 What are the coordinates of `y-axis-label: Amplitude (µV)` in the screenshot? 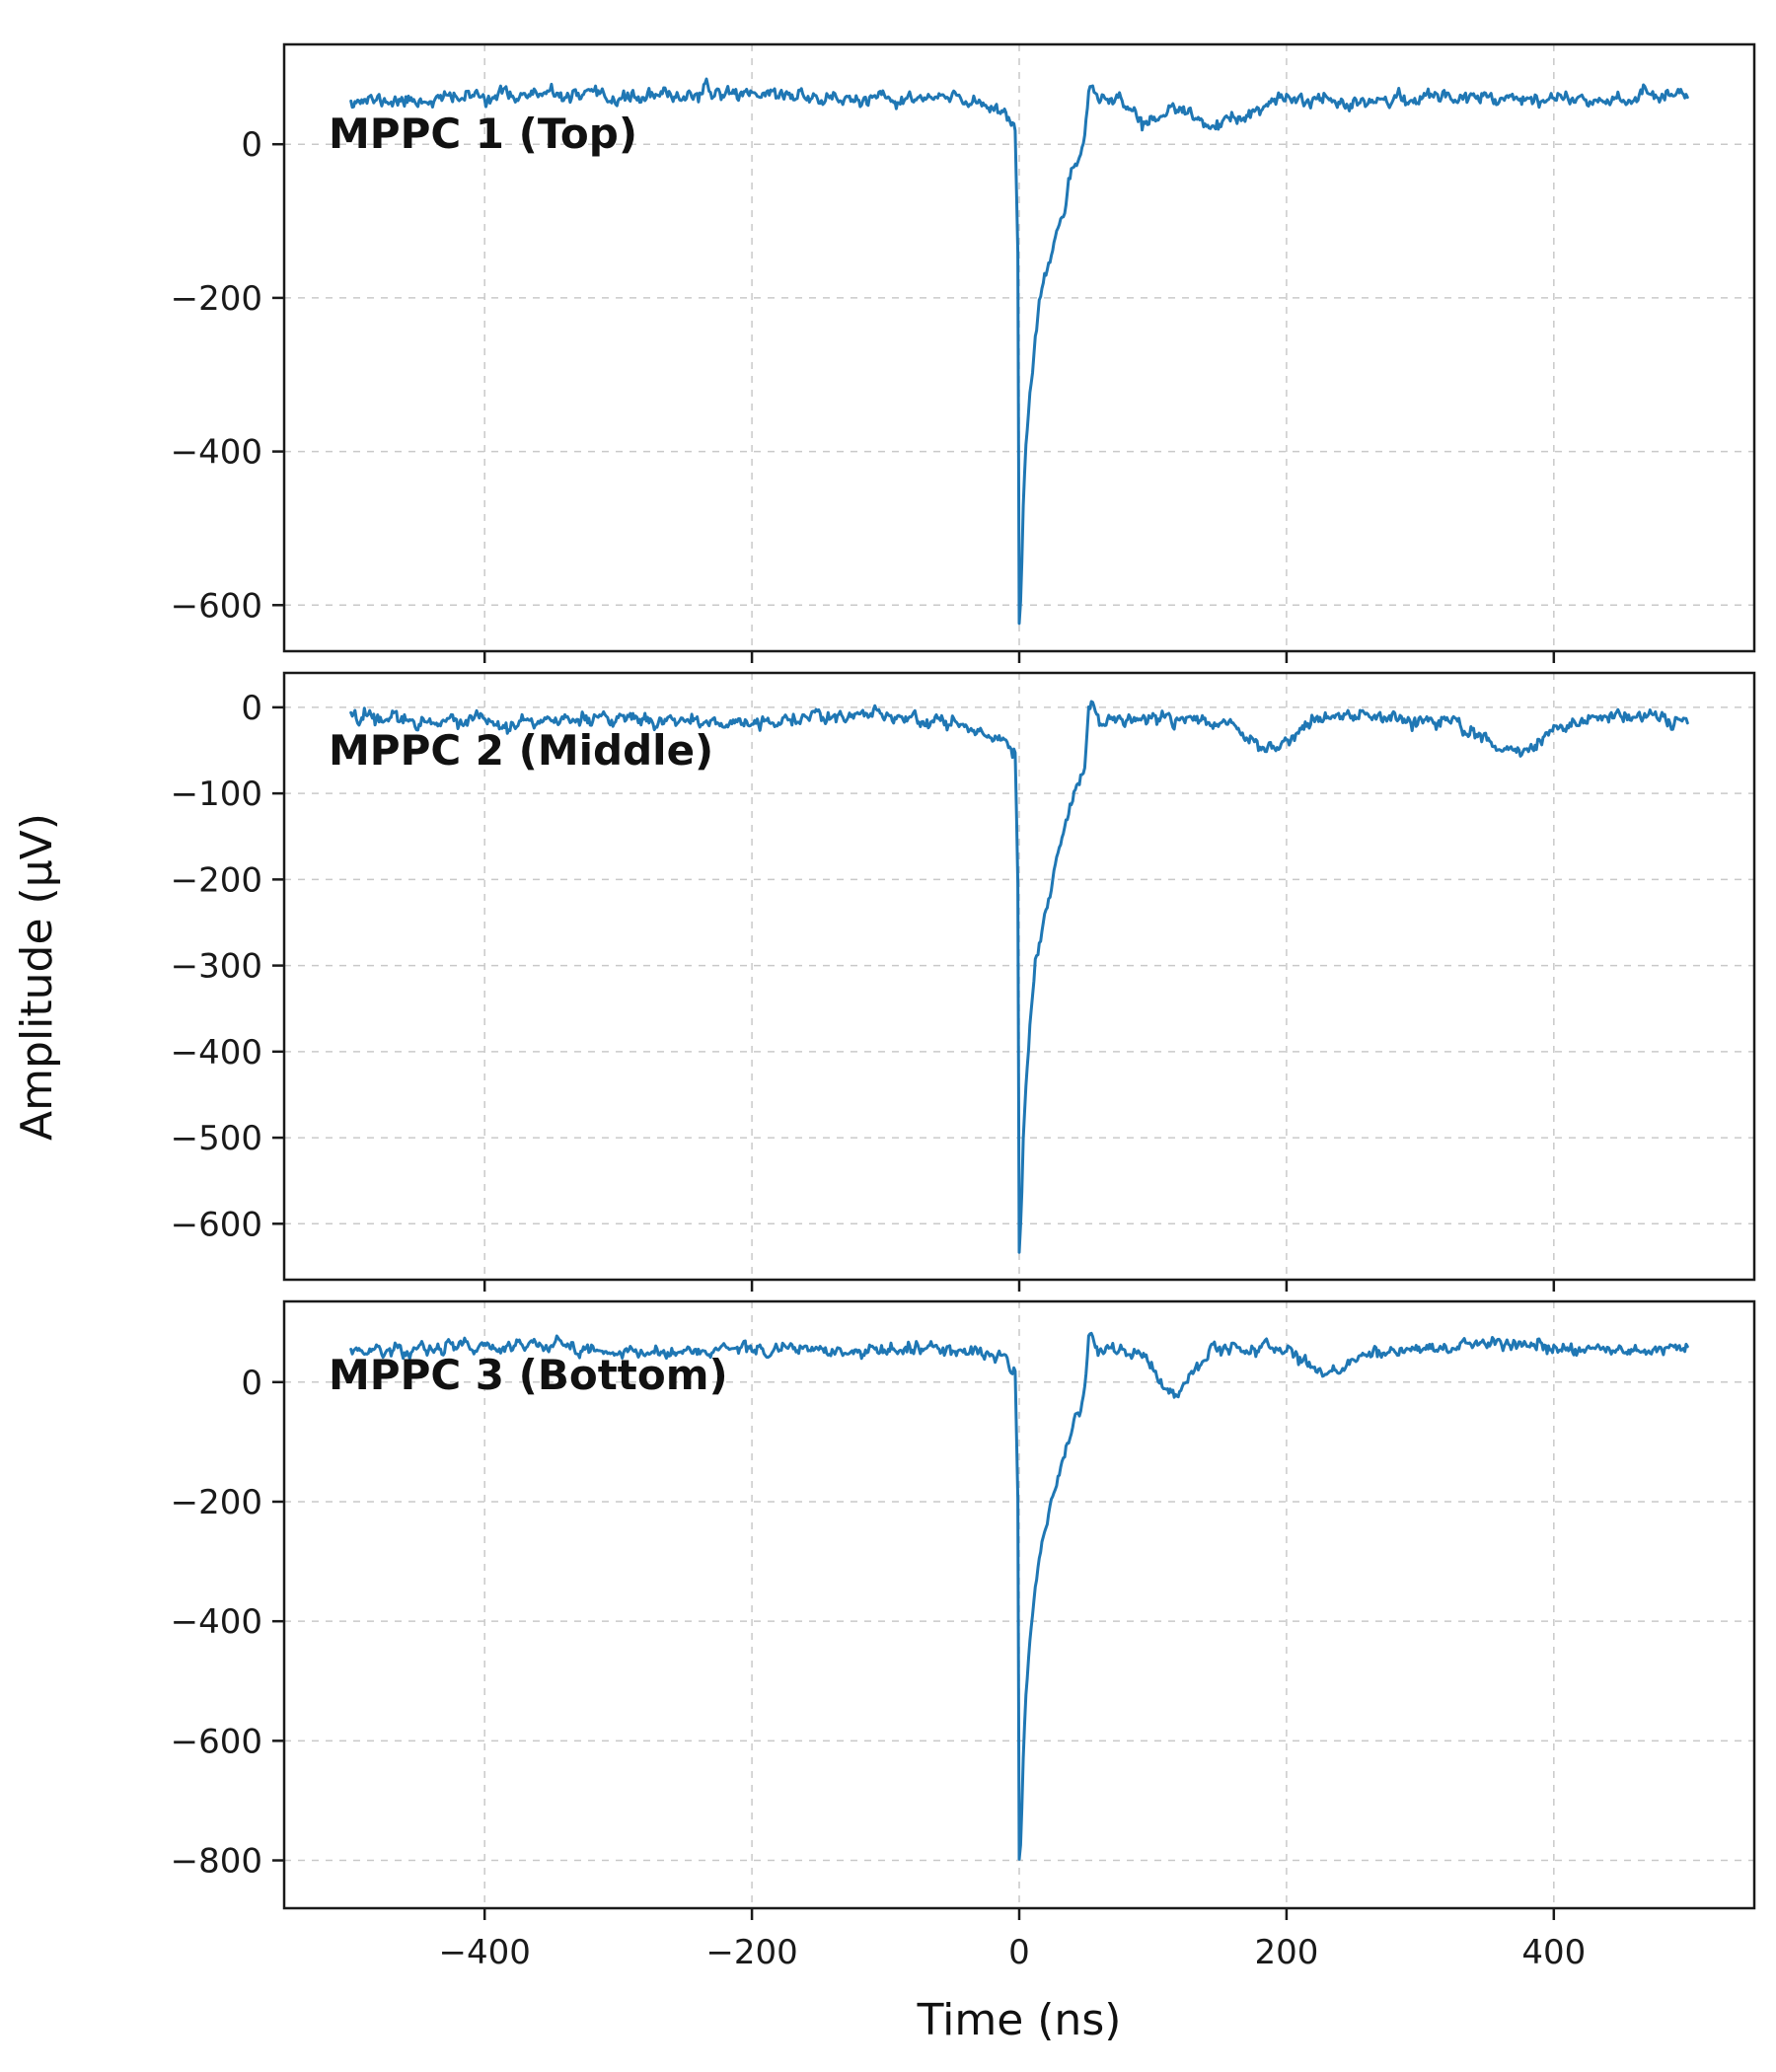 It's located at (37, 977).